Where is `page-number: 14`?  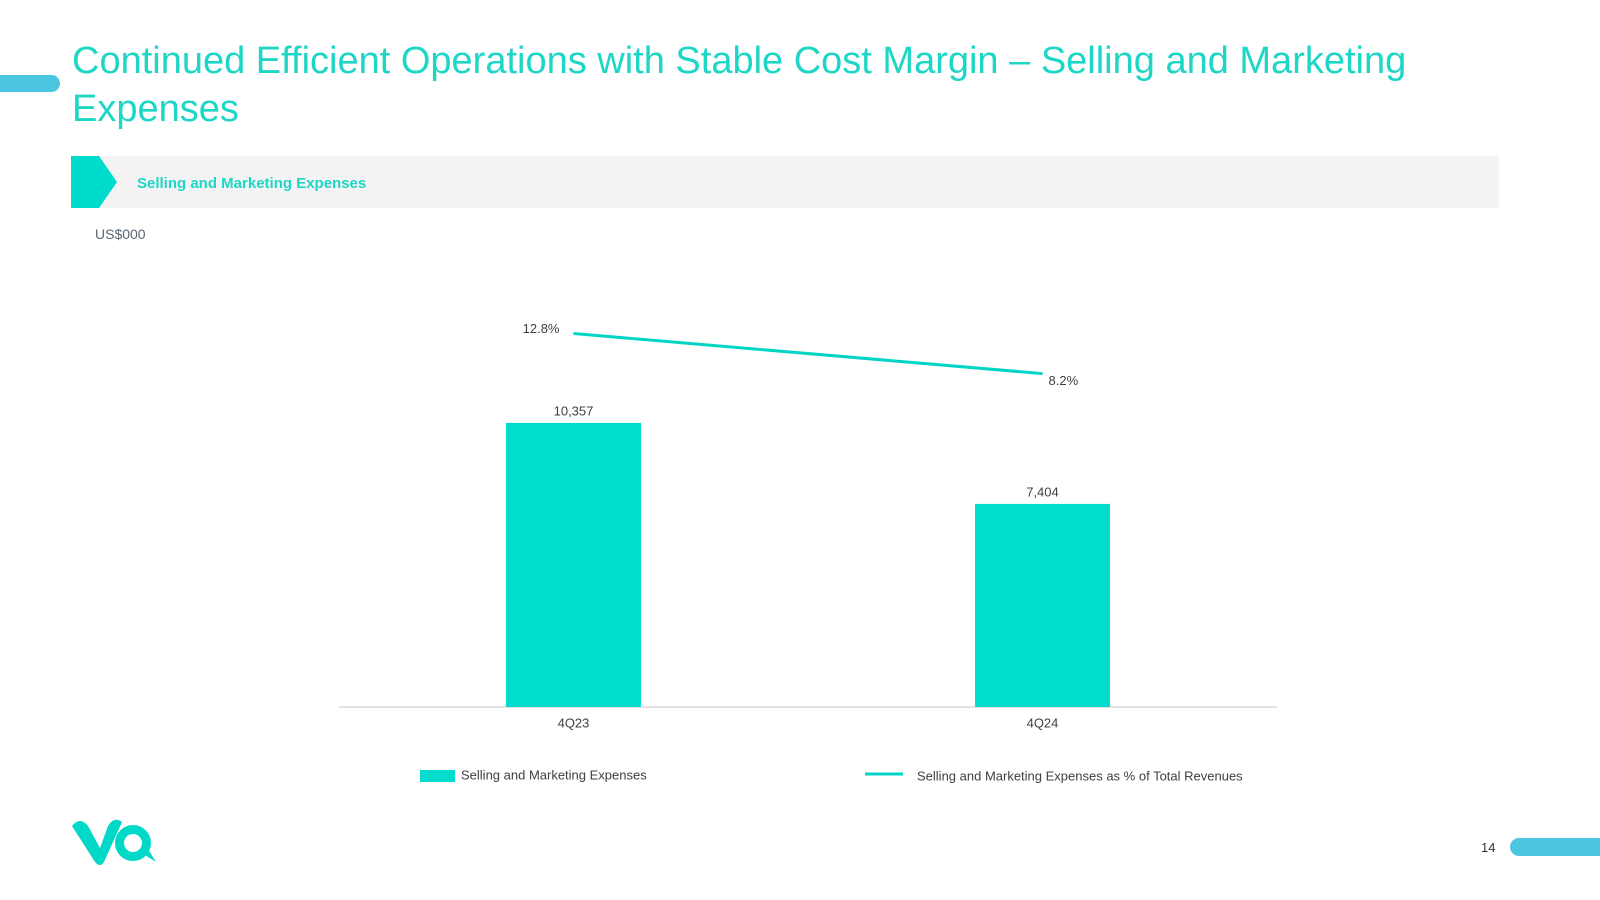 page-number: 14 is located at coordinates (1488, 847).